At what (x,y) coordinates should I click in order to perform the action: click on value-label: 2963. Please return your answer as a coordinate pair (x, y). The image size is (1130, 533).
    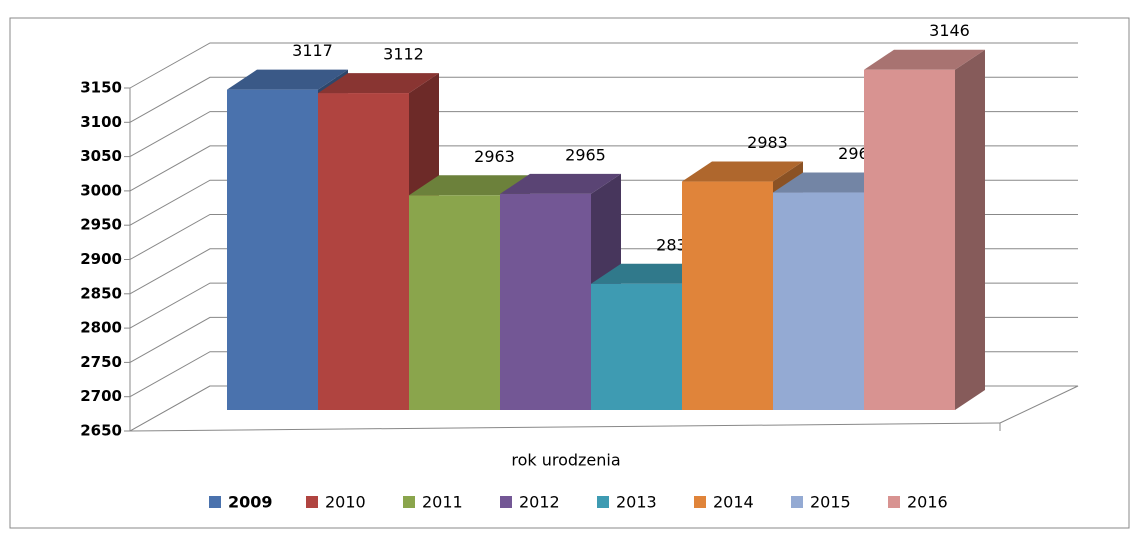
    Looking at the image, I should click on (494, 156).